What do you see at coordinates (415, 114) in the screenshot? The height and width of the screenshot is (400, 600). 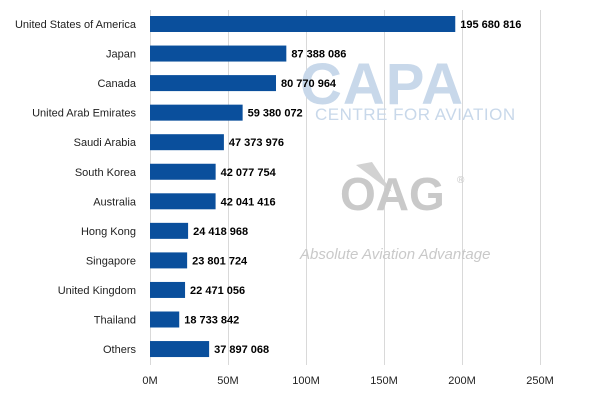 I see `capa-subtitle-watermark: CENTRE FOR AVIATION` at bounding box center [415, 114].